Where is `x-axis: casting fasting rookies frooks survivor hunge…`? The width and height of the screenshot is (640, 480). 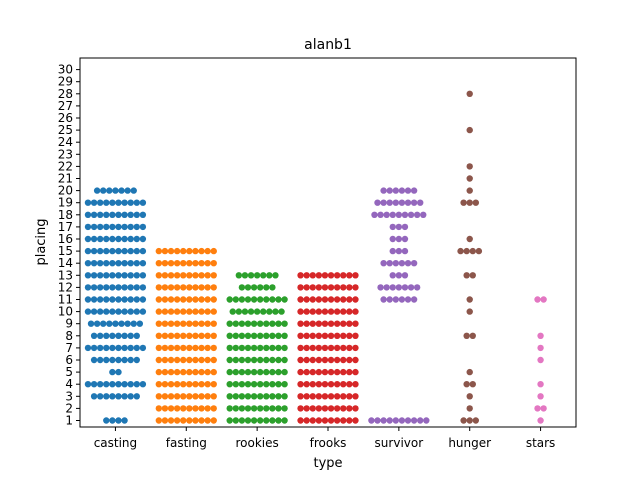 x-axis: casting fasting rookies frooks survivor hunge… is located at coordinates (325, 438).